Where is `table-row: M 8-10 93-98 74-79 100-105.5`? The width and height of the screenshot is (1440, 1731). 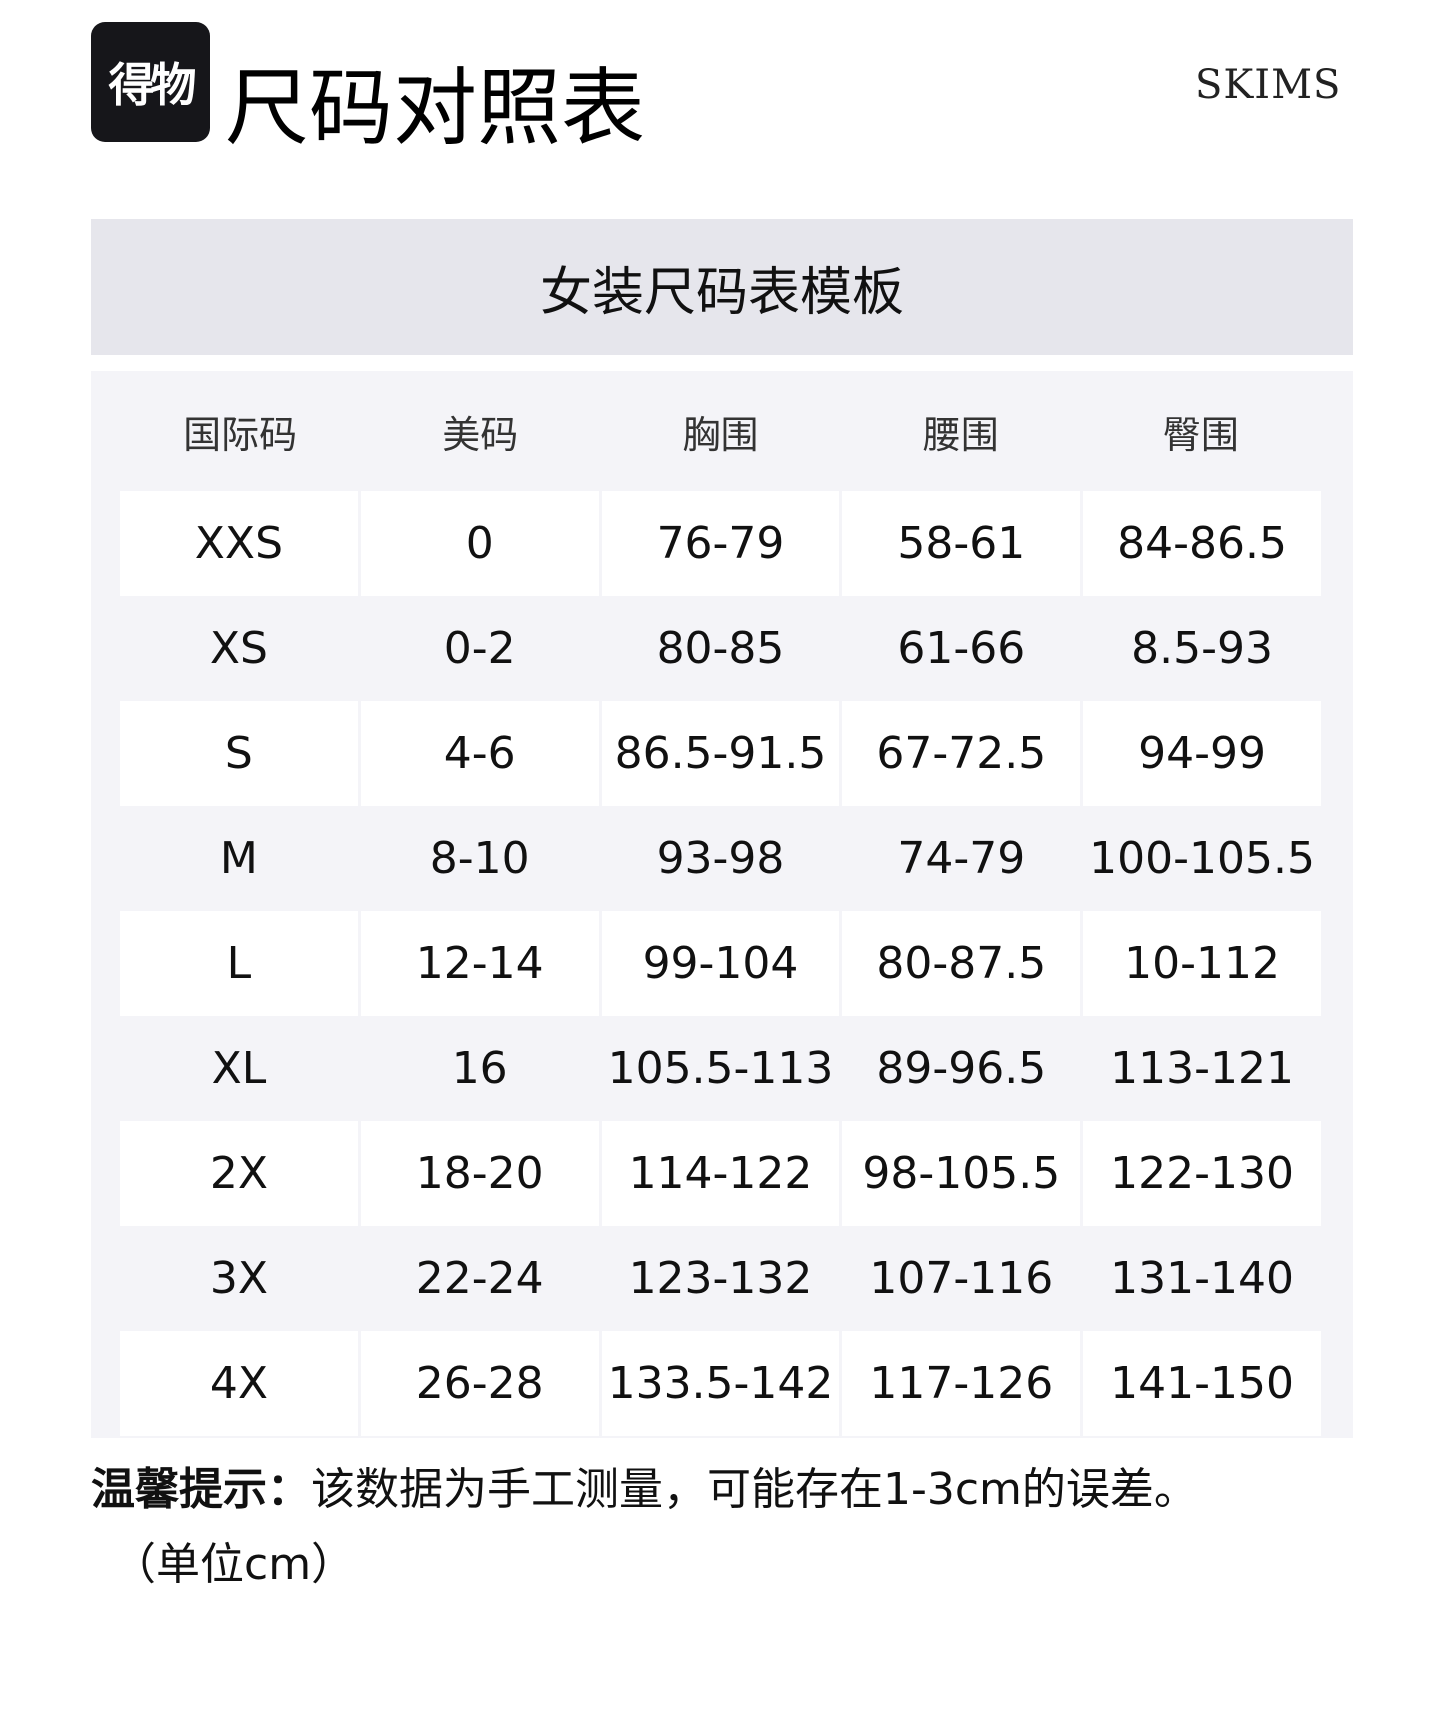
table-row: M 8-10 93-98 74-79 100-105.5 is located at coordinates (720, 858).